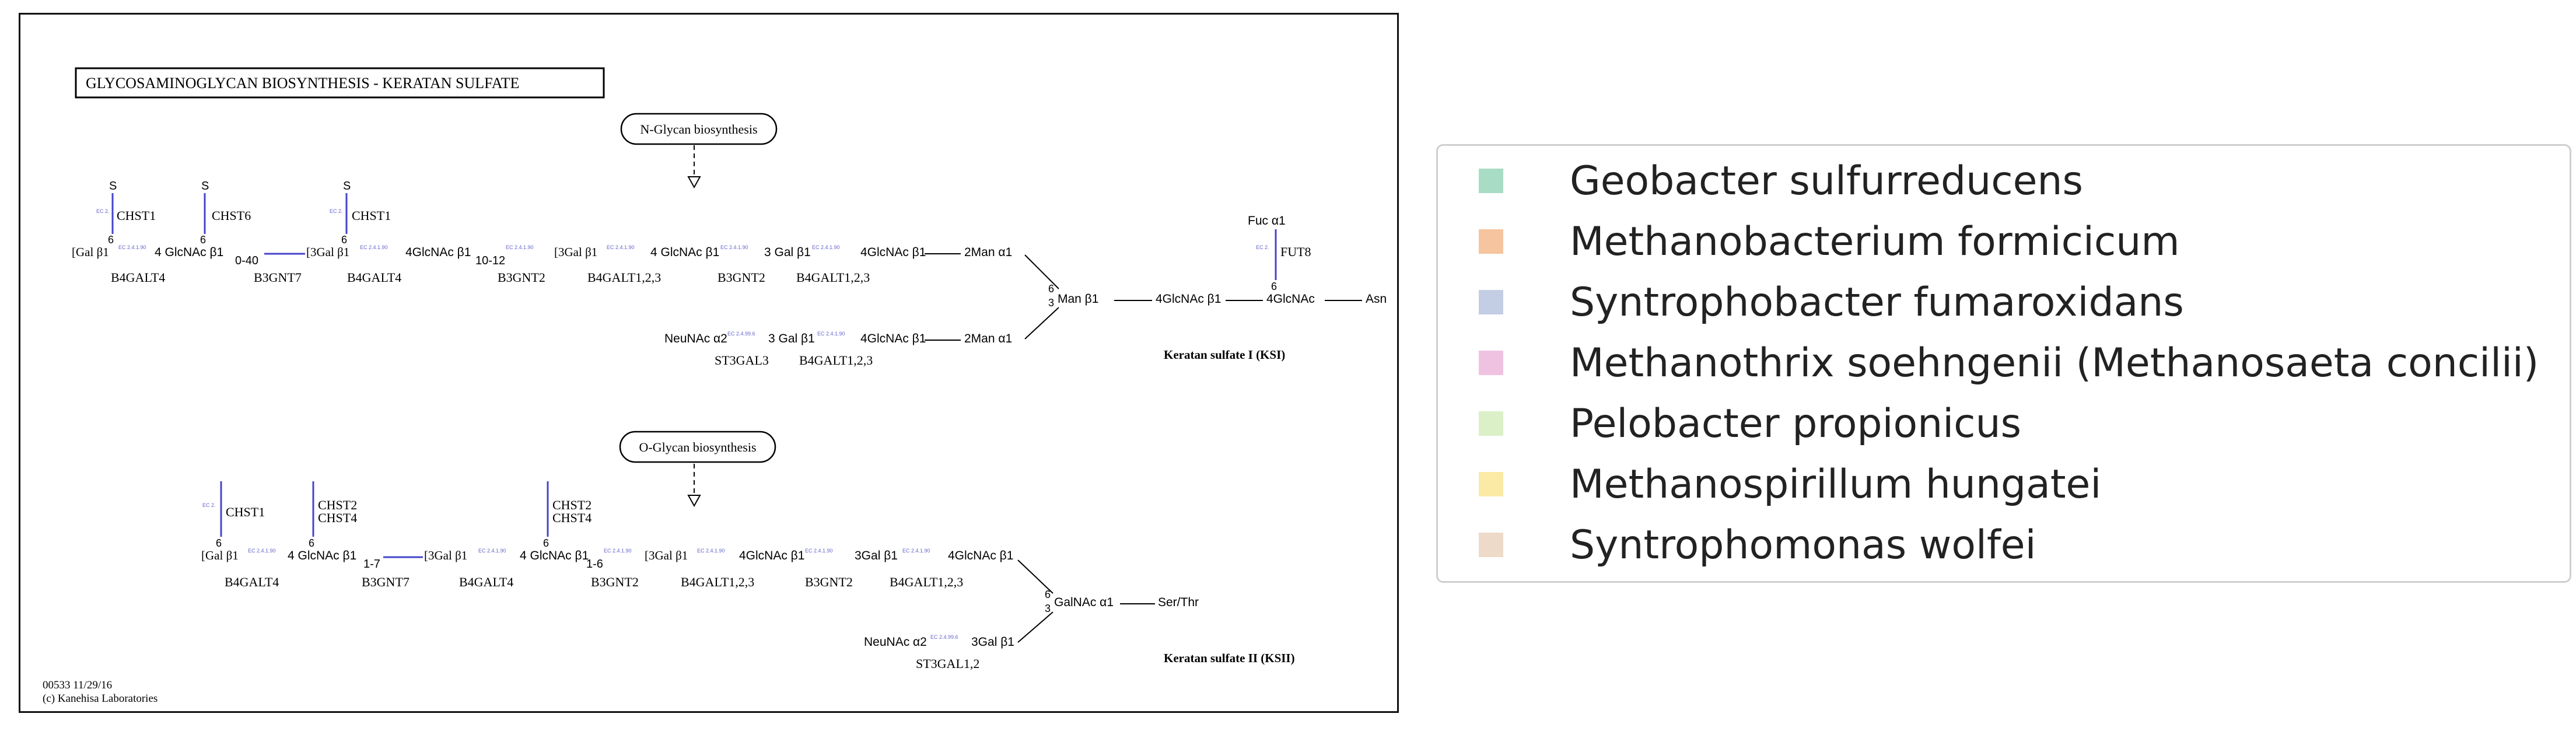 This screenshot has width=2576, height=731. I want to click on enzyme-st3gal12: ST3GAL1,2, so click(947, 663).